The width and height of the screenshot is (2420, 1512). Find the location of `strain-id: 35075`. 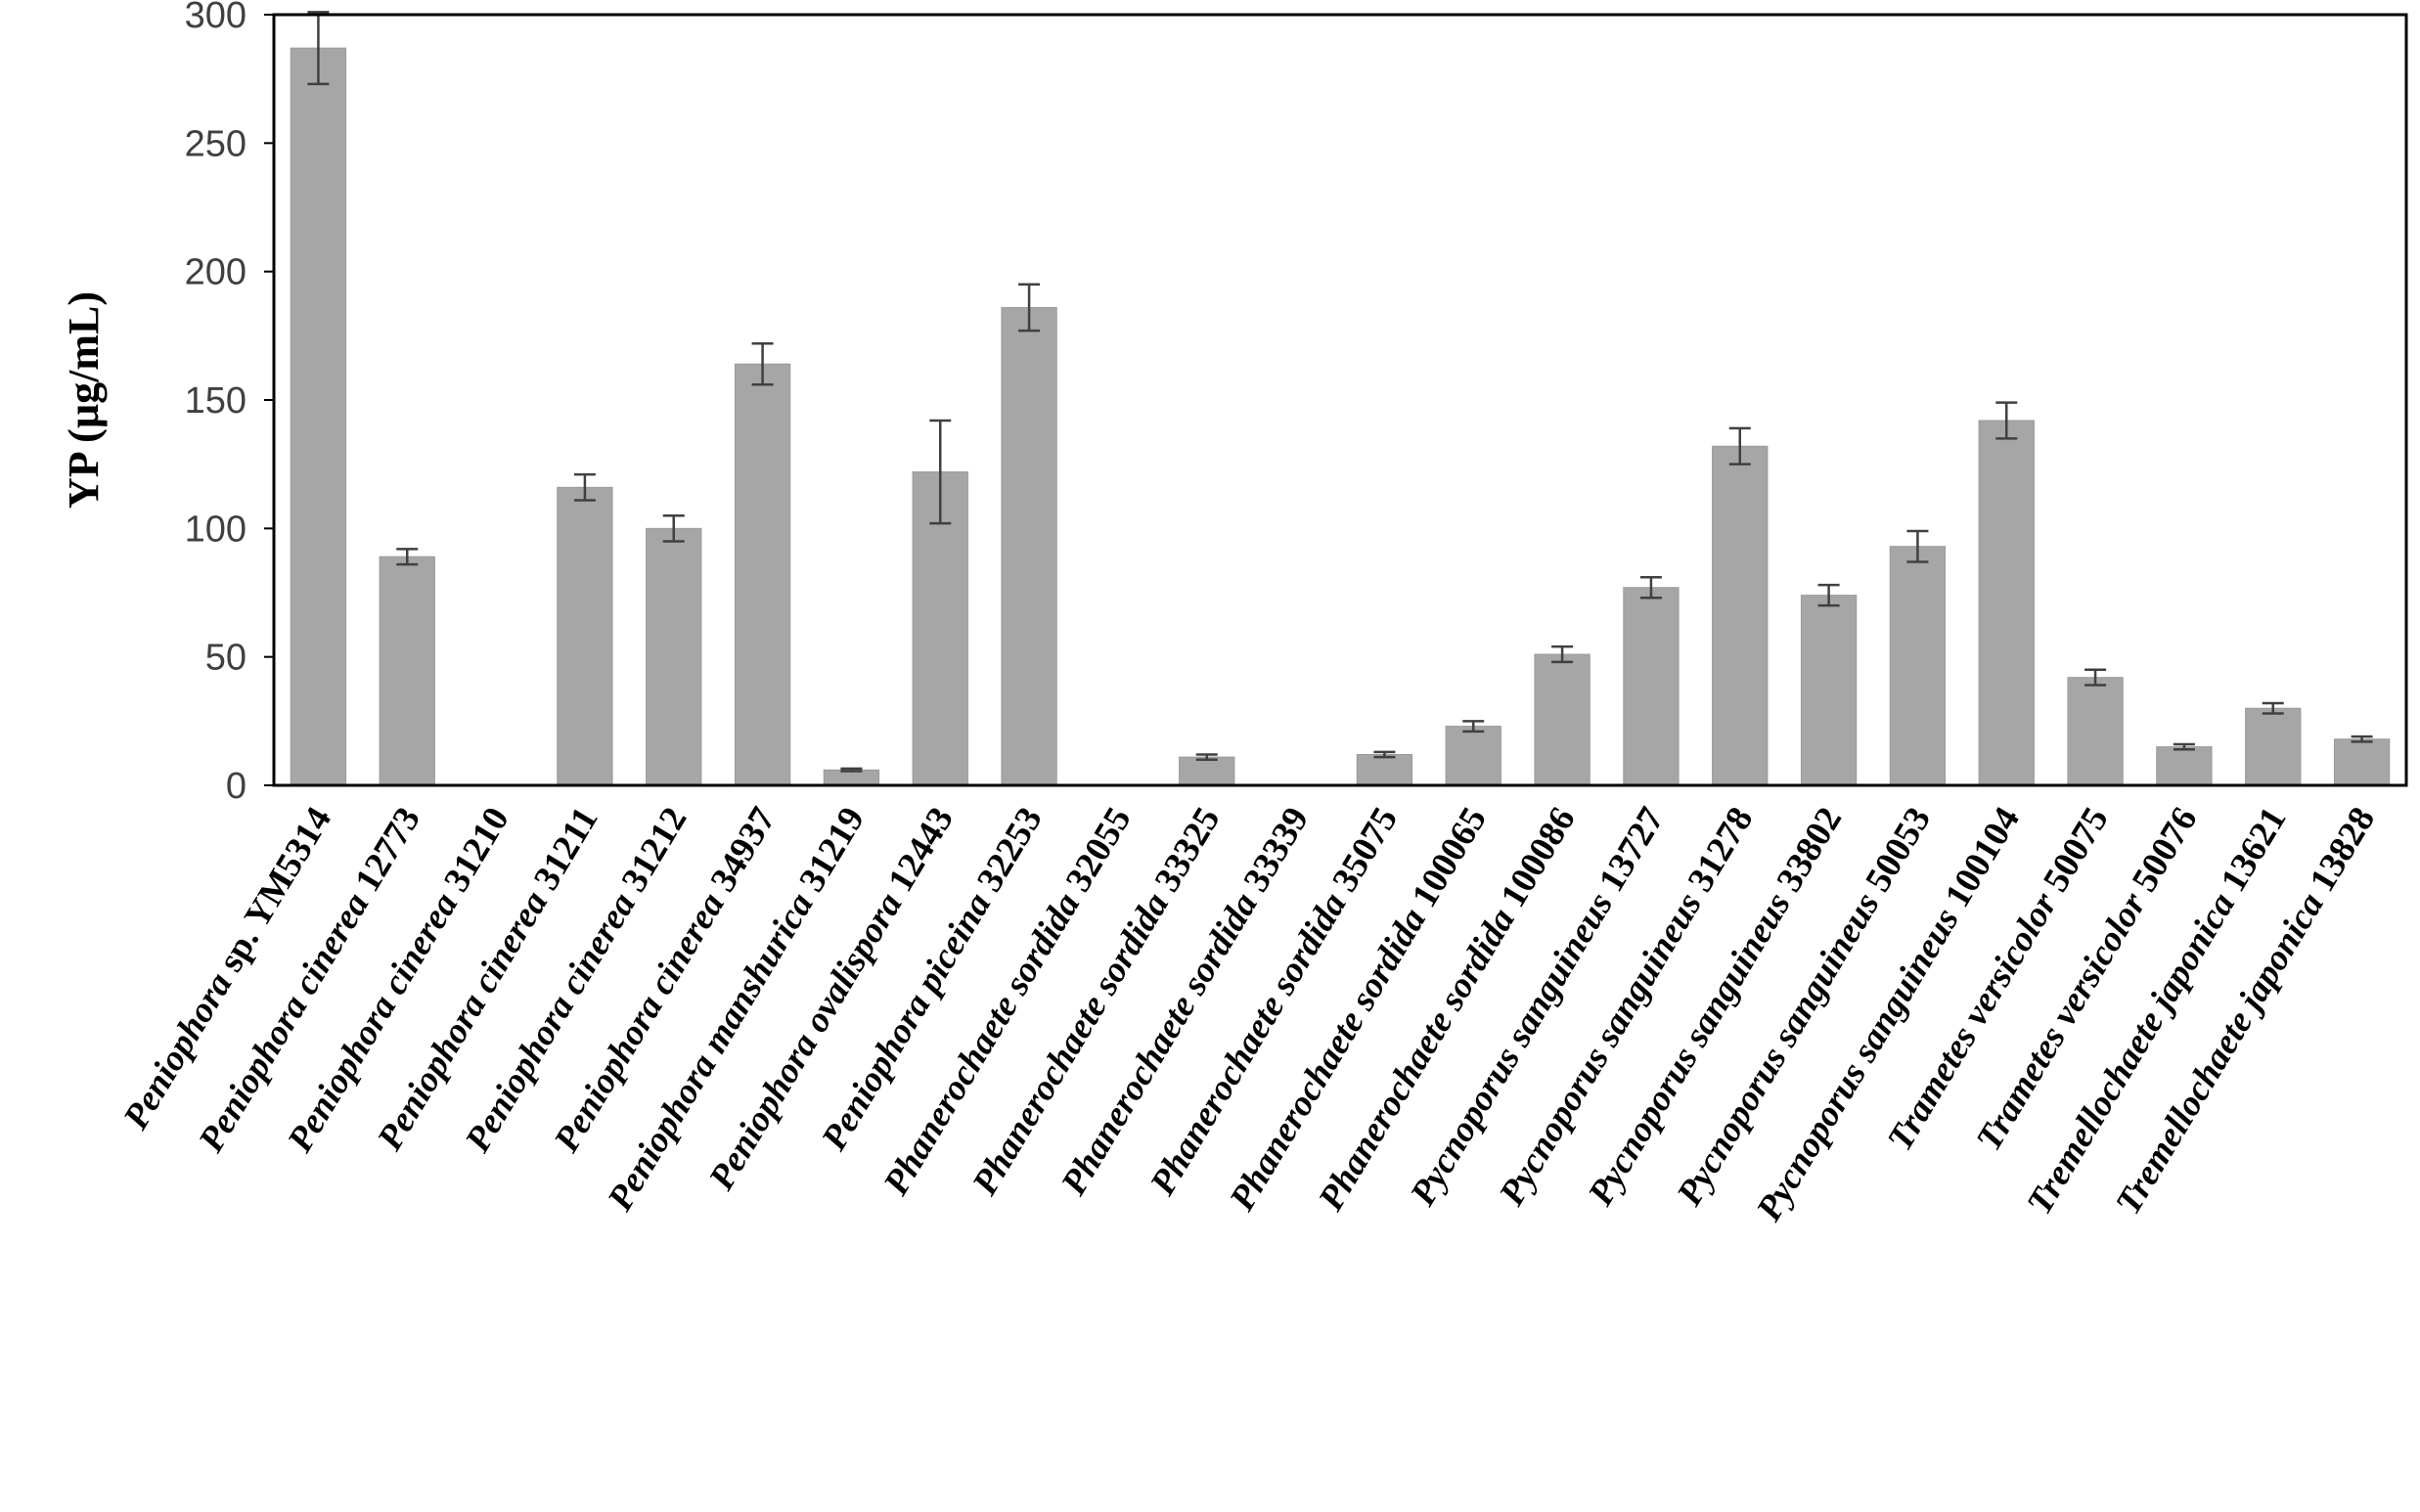

strain-id: 35075 is located at coordinates (1364, 854).